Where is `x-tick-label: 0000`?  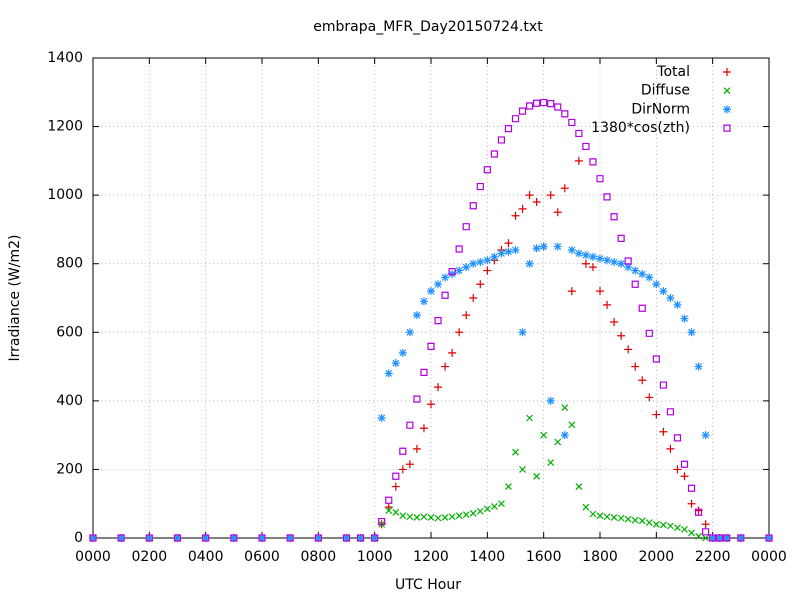
x-tick-label: 0000 is located at coordinates (93, 557).